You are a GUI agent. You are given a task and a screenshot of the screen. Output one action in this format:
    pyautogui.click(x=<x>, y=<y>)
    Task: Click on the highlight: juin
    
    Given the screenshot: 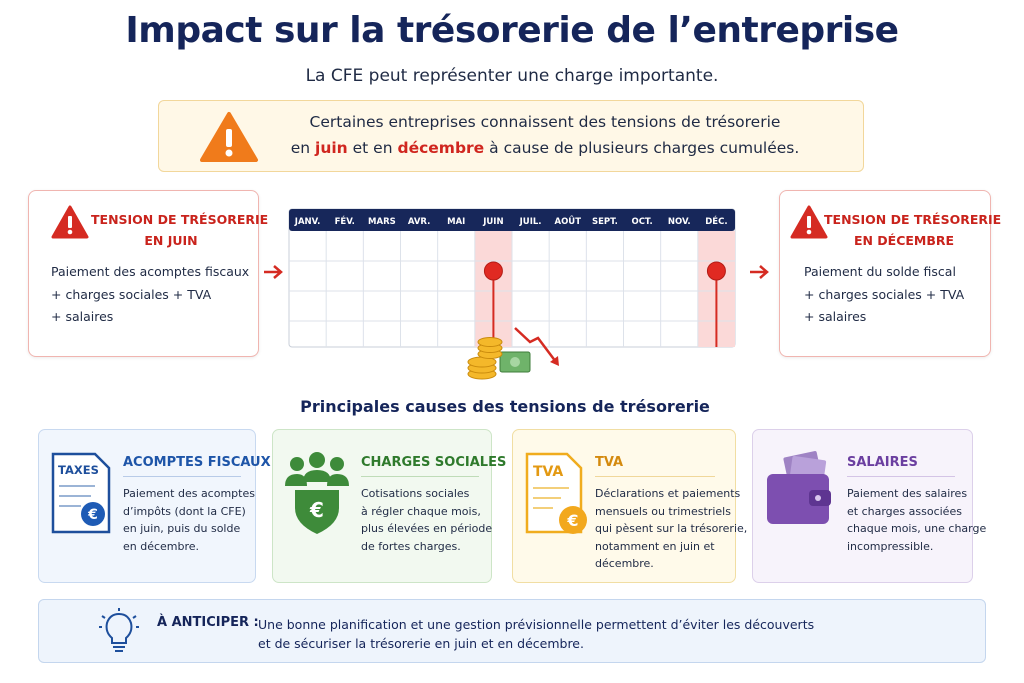 What is the action you would take?
    pyautogui.click(x=331, y=148)
    